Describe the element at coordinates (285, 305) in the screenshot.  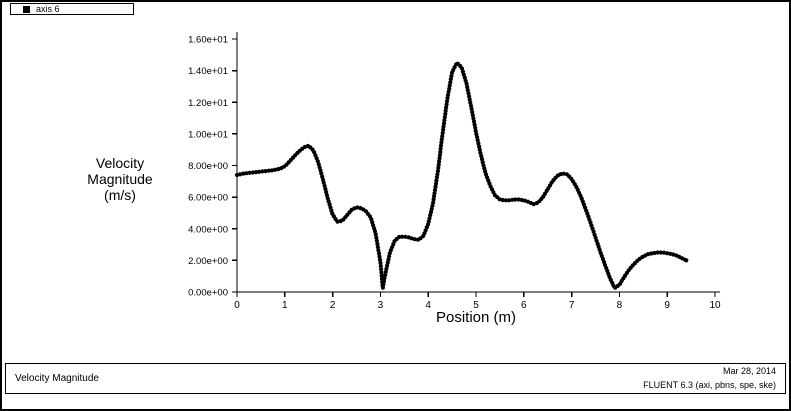
I see `x-tick-label: 1` at that location.